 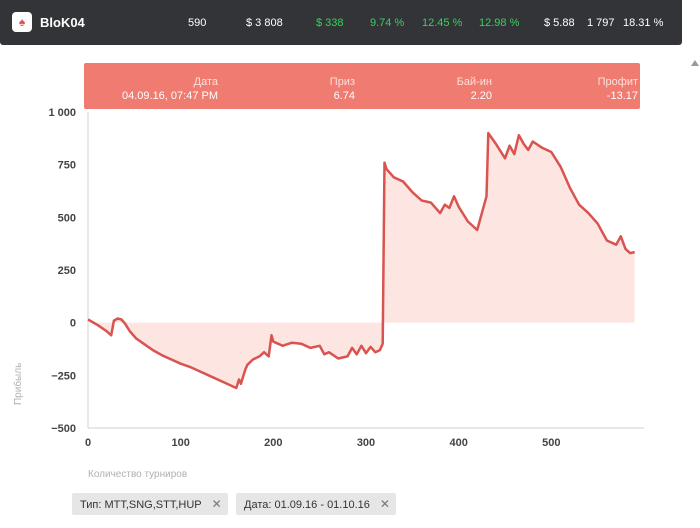 I want to click on x-tick-label: 100, so click(x=180, y=443).